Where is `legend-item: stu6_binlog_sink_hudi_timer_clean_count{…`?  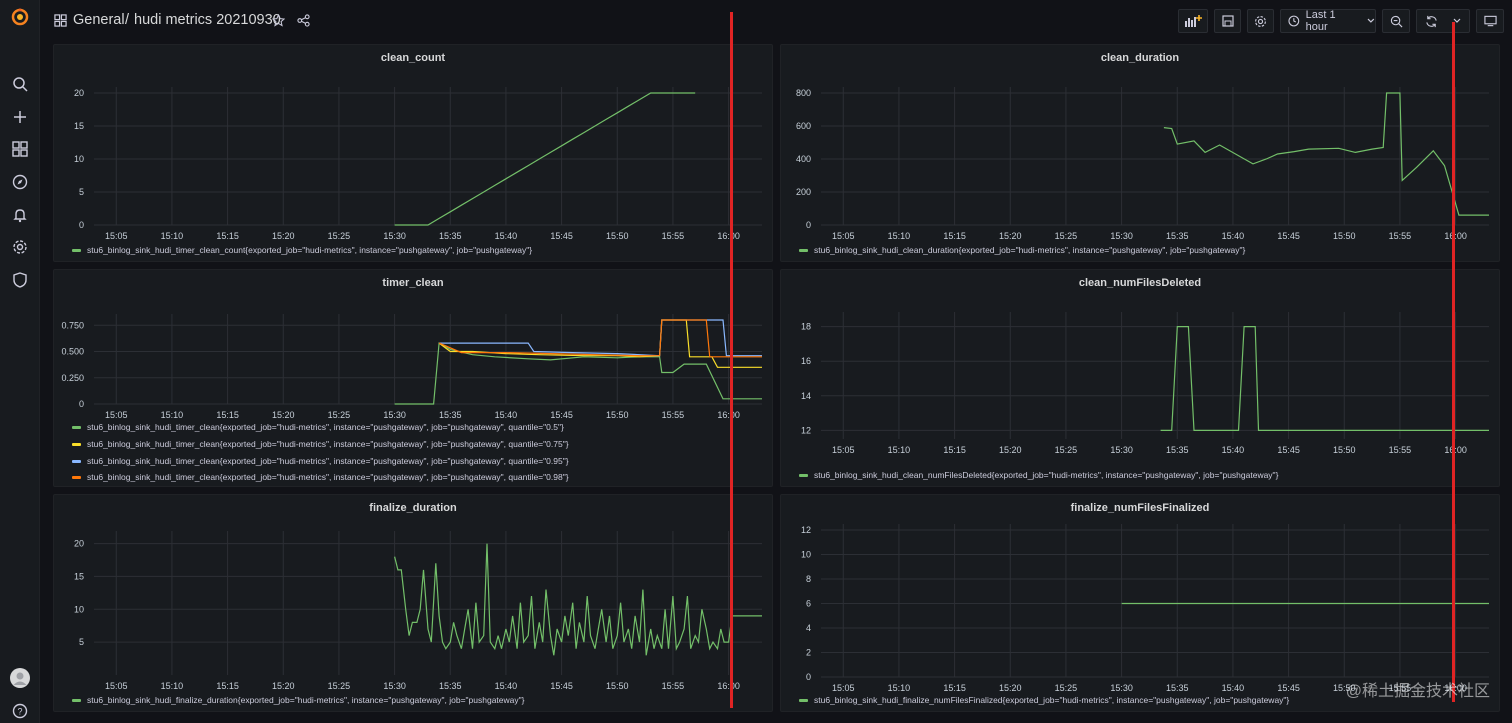 legend-item: stu6_binlog_sink_hudi_timer_clean_count{… is located at coordinates (302, 250).